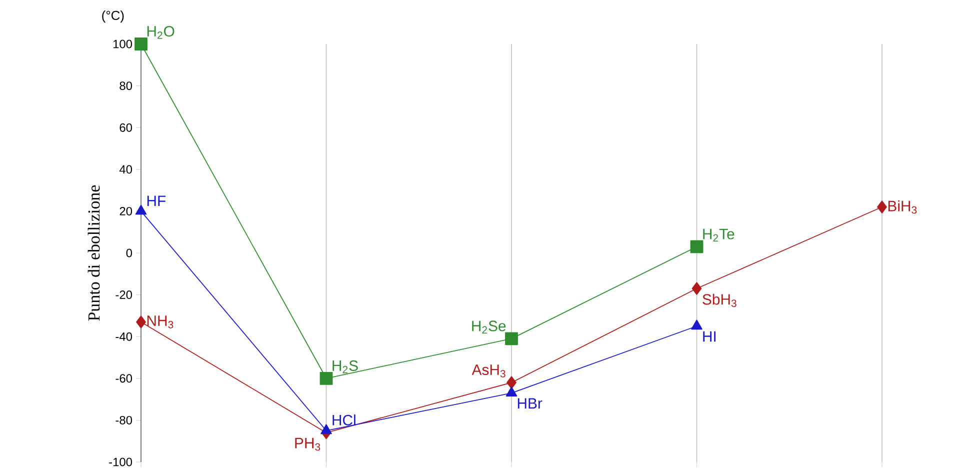  Describe the element at coordinates (124, 295) in the screenshot. I see `y-tick-label: -20` at that location.